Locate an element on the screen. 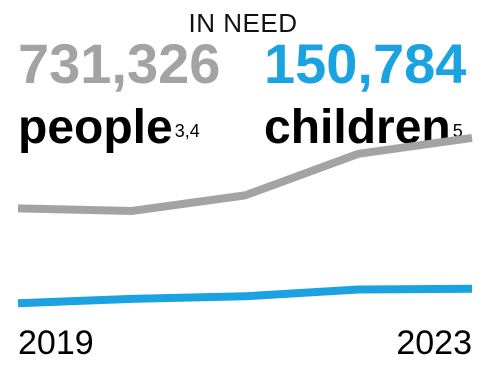  x-tick-label-end: 2023 is located at coordinates (434, 343).